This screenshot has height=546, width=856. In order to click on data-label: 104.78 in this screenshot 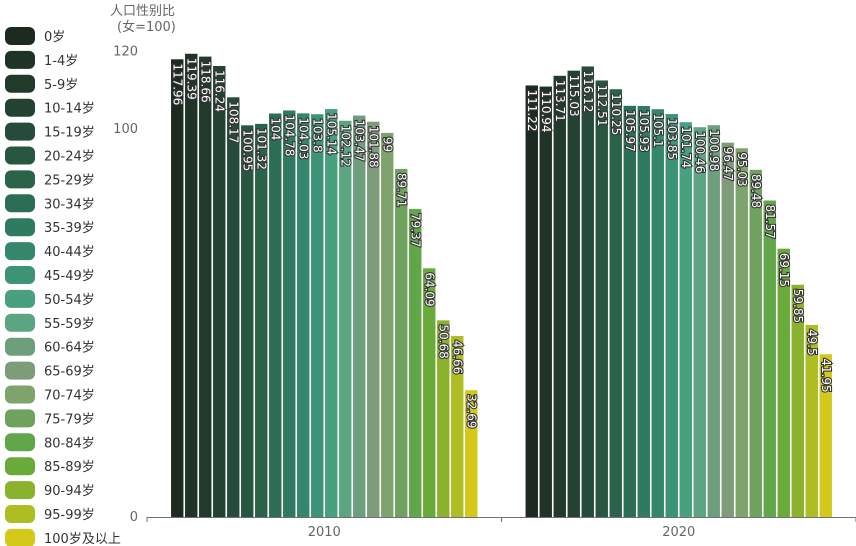, I will do `click(289, 135)`.